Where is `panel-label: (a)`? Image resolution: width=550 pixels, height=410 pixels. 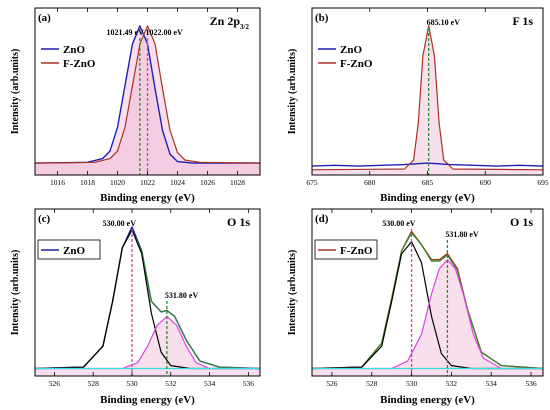
panel-label: (a) is located at coordinates (44, 18).